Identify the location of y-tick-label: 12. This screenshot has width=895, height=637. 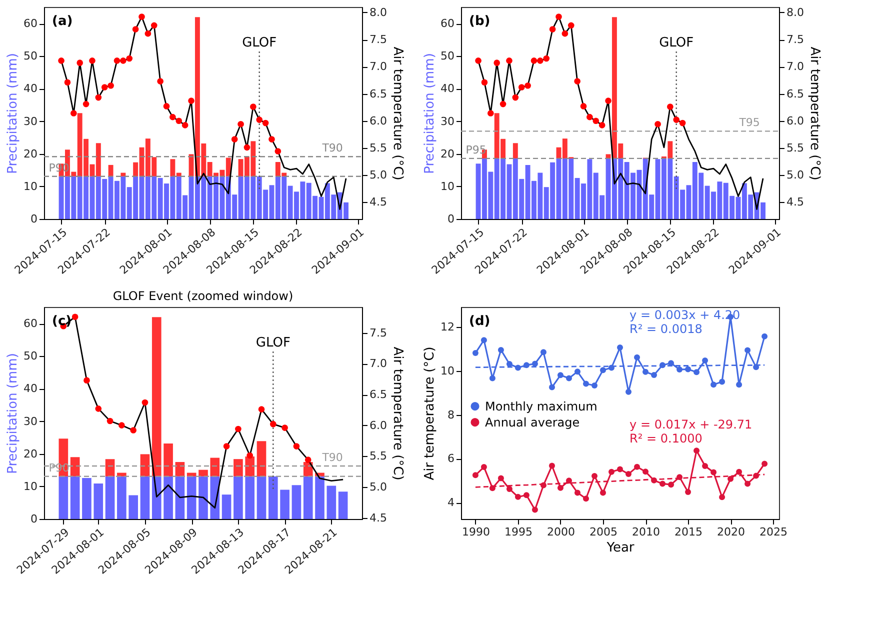
(447, 327).